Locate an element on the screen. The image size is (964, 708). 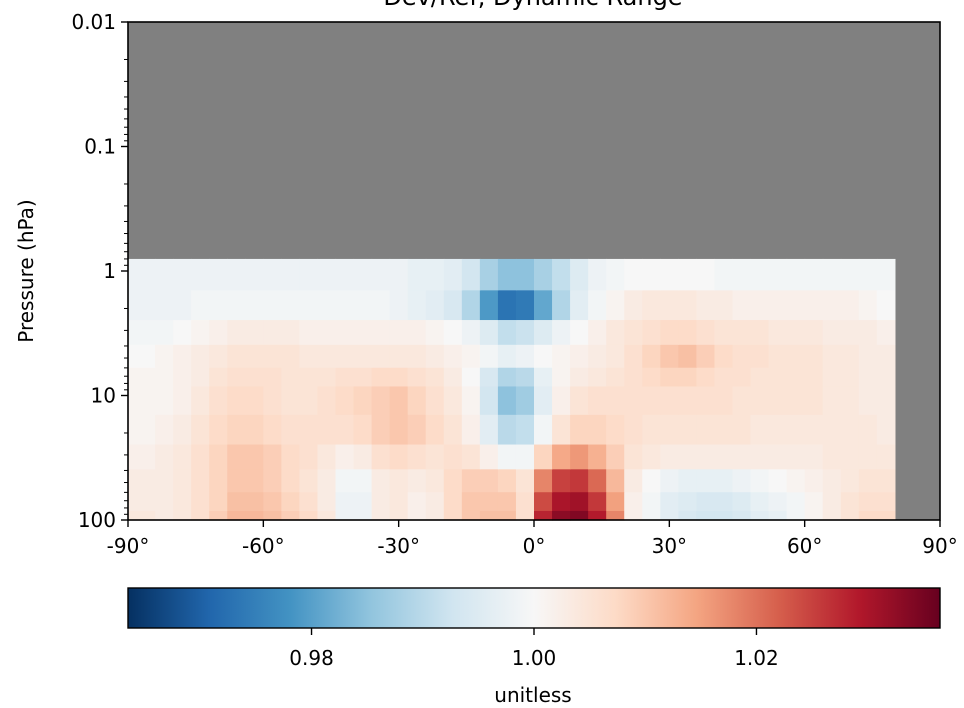
colorbar: 0.98 1.00 1.02 is located at coordinates (534, 628).